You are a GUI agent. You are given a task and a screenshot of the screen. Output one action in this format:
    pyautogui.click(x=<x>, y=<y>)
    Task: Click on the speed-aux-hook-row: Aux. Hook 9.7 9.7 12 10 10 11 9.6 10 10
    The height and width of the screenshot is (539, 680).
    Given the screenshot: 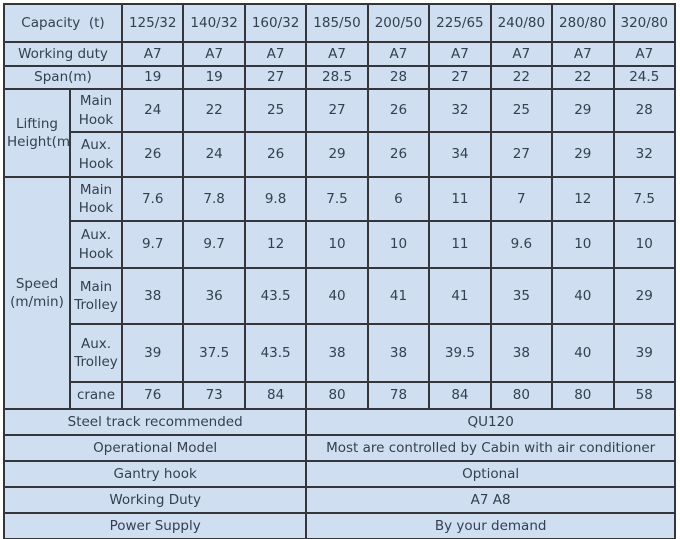 What is the action you would take?
    pyautogui.click(x=340, y=244)
    